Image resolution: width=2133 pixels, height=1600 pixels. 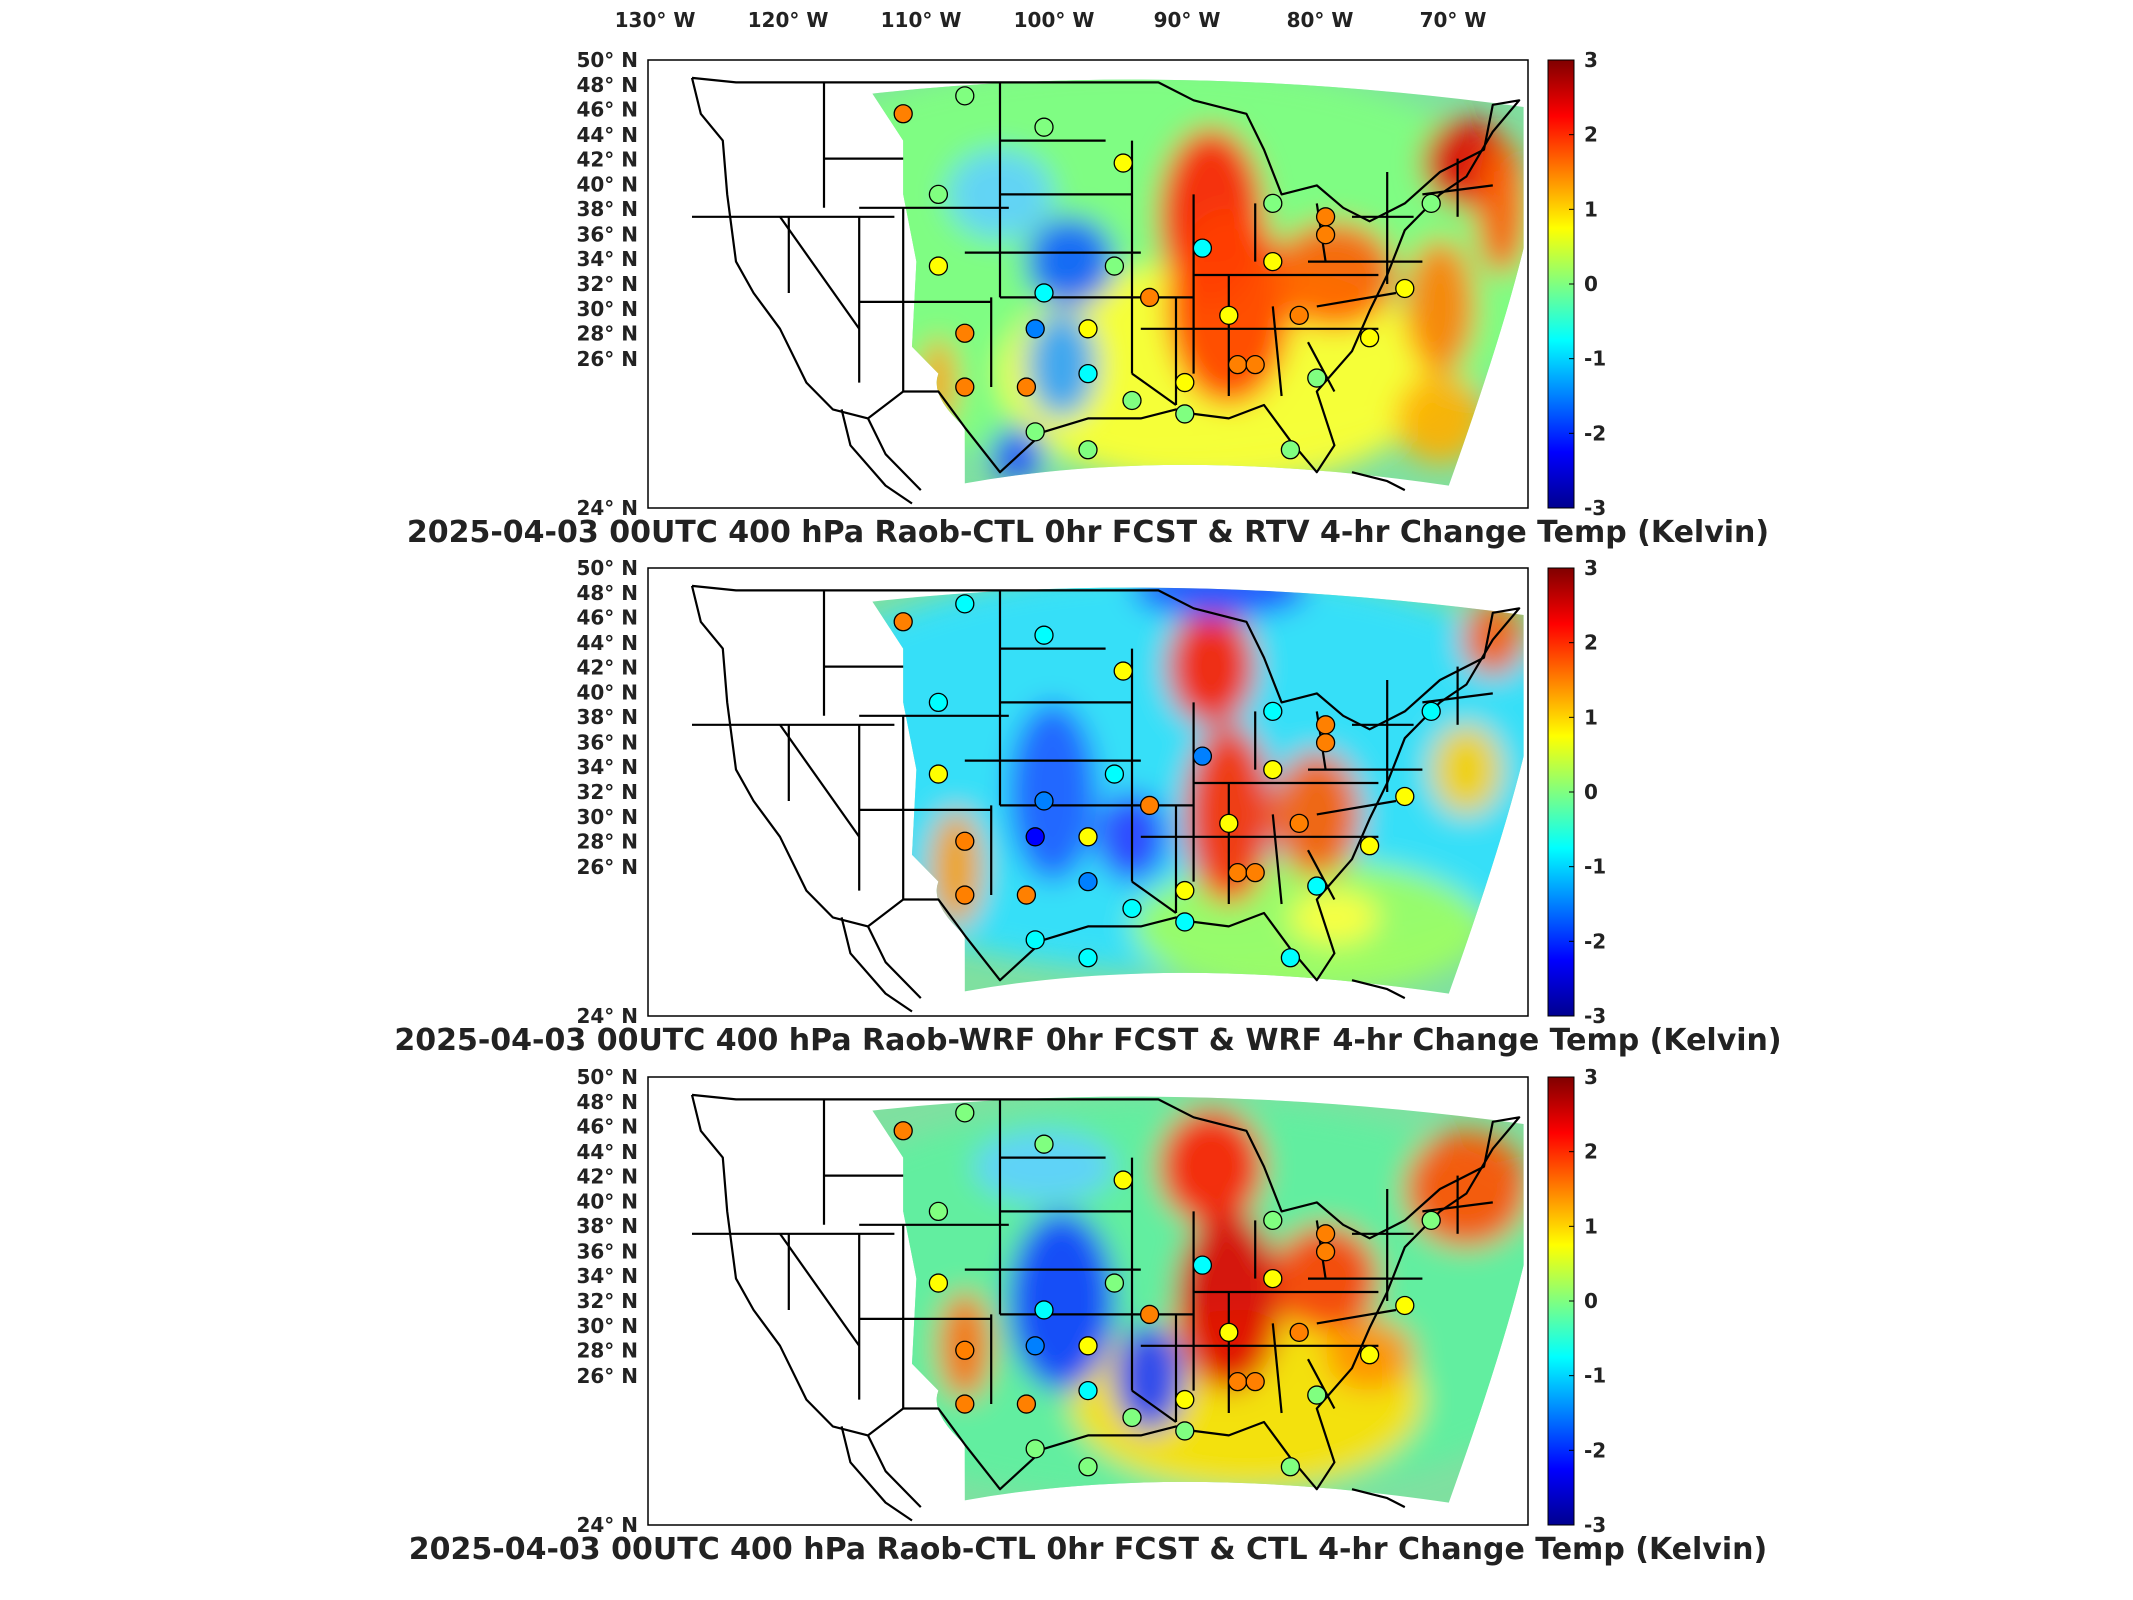 What do you see at coordinates (1105, 290) in the screenshot?
I see `state-boundaries` at bounding box center [1105, 290].